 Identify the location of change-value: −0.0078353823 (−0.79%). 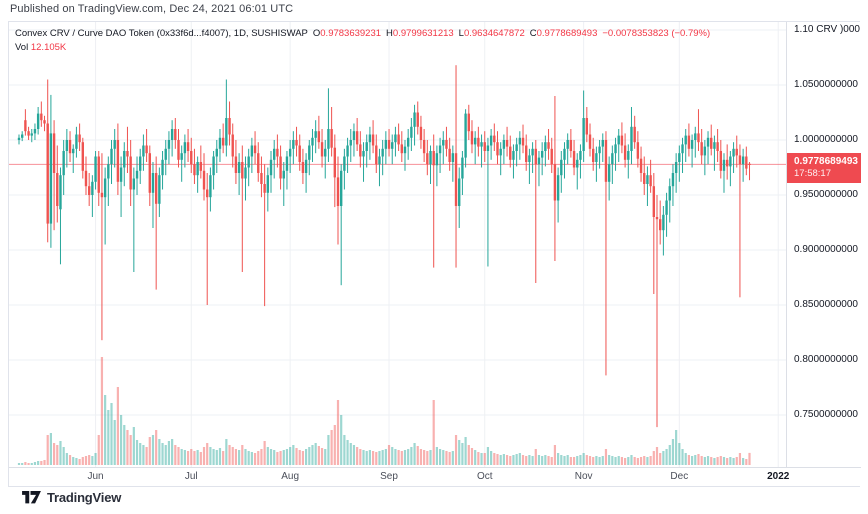
(656, 33).